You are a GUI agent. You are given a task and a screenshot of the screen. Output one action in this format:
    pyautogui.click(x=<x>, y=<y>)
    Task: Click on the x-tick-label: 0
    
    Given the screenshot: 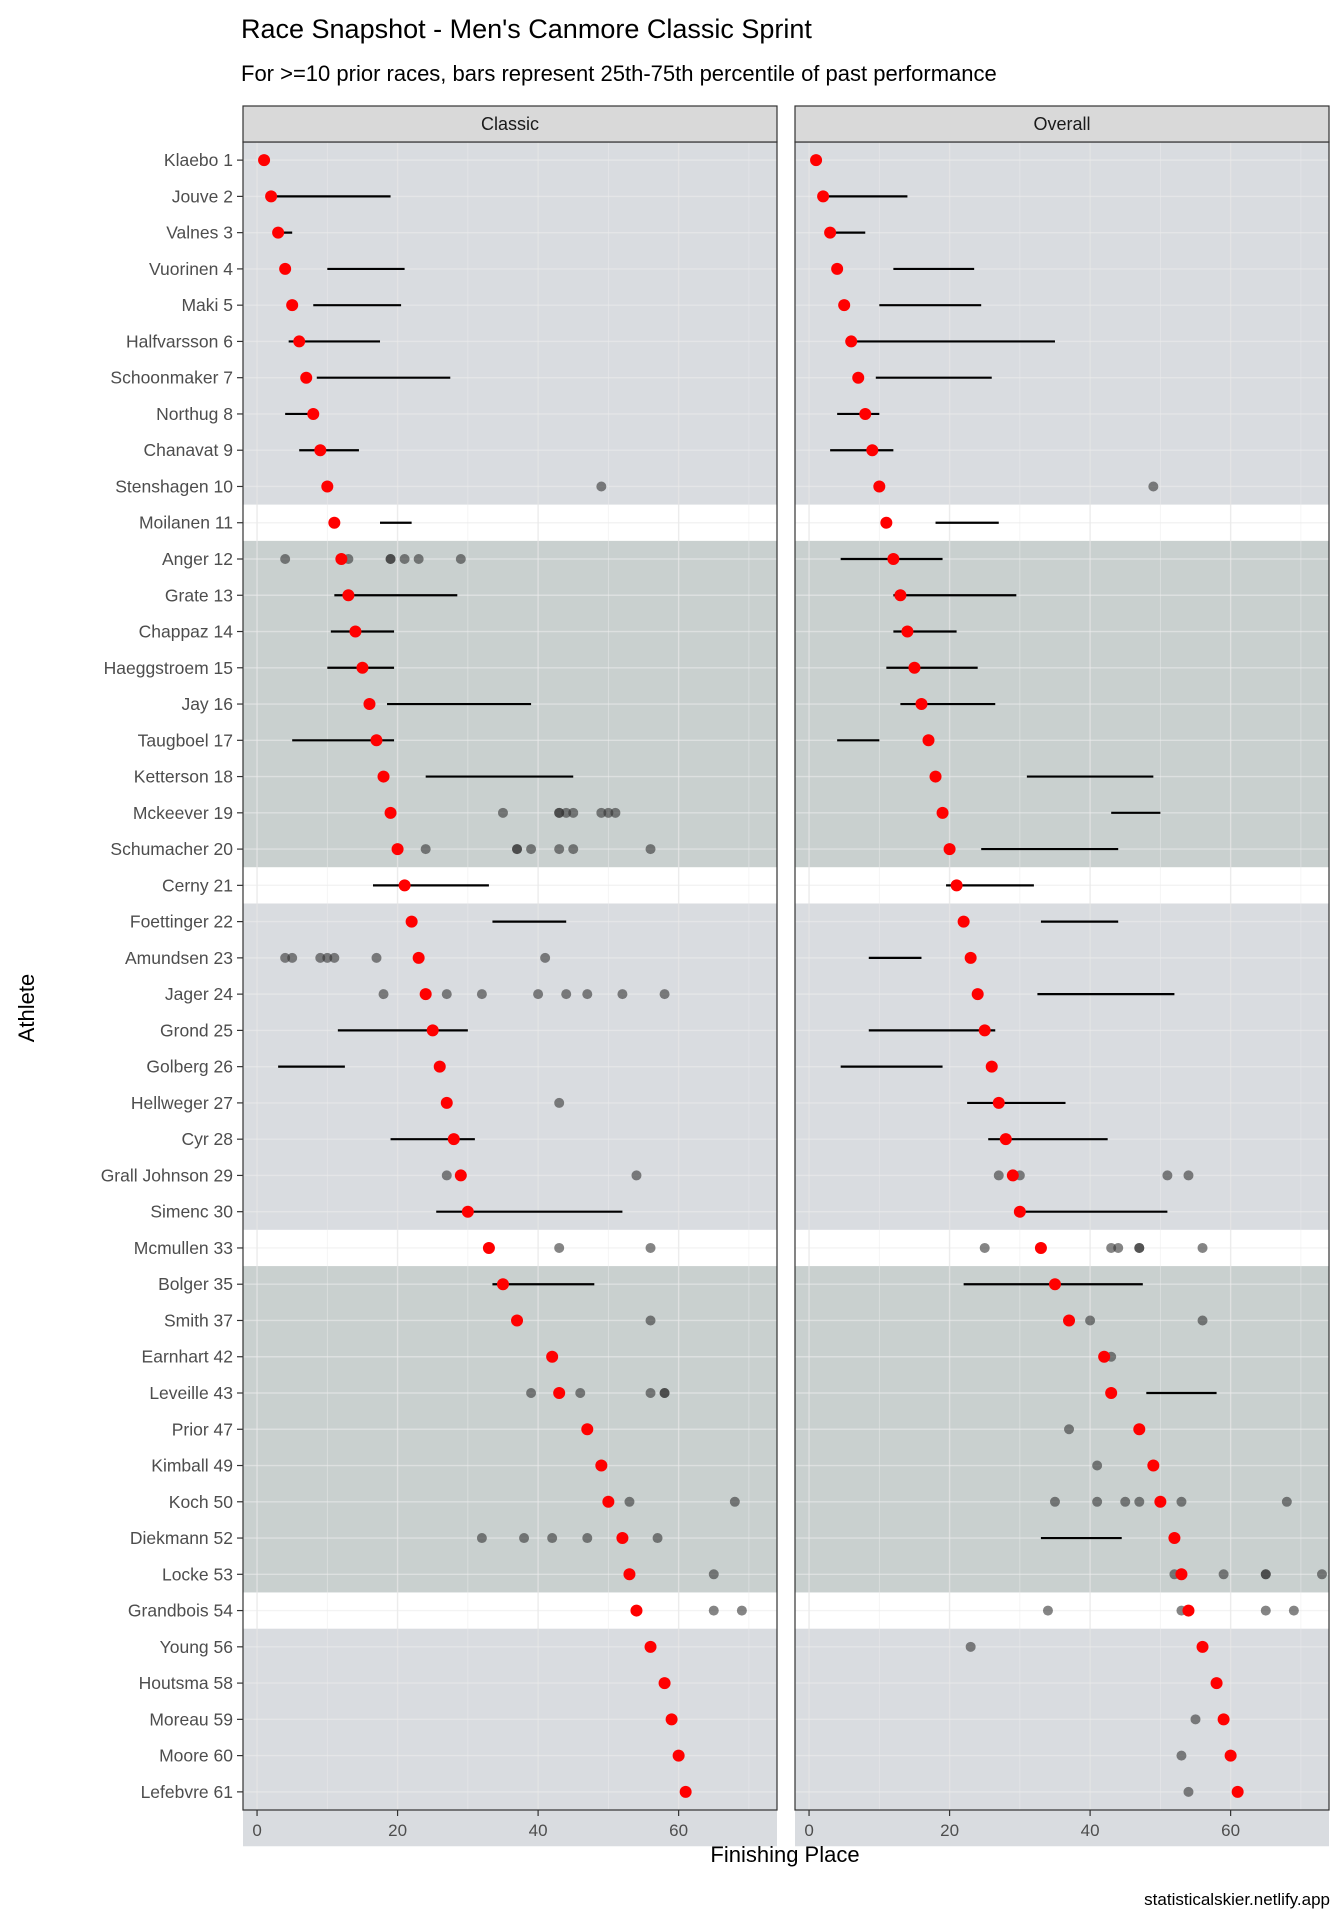 What is the action you would take?
    pyautogui.click(x=808, y=1830)
    